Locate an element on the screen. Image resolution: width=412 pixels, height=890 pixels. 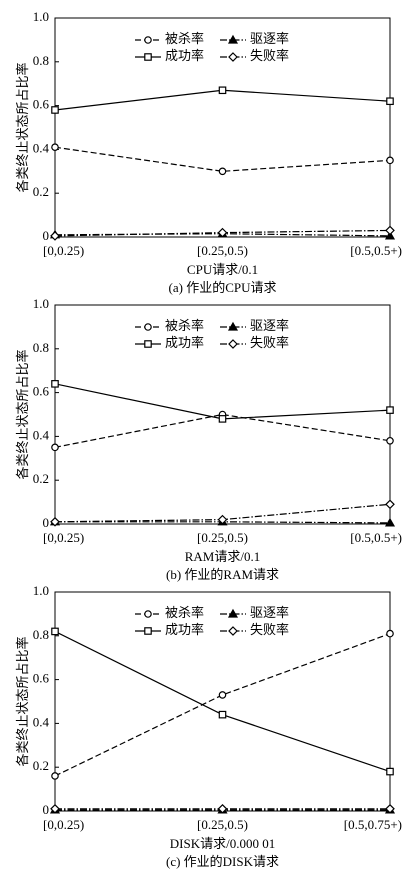
caption: (a) 作业的CPU请求 is located at coordinates (223, 287).